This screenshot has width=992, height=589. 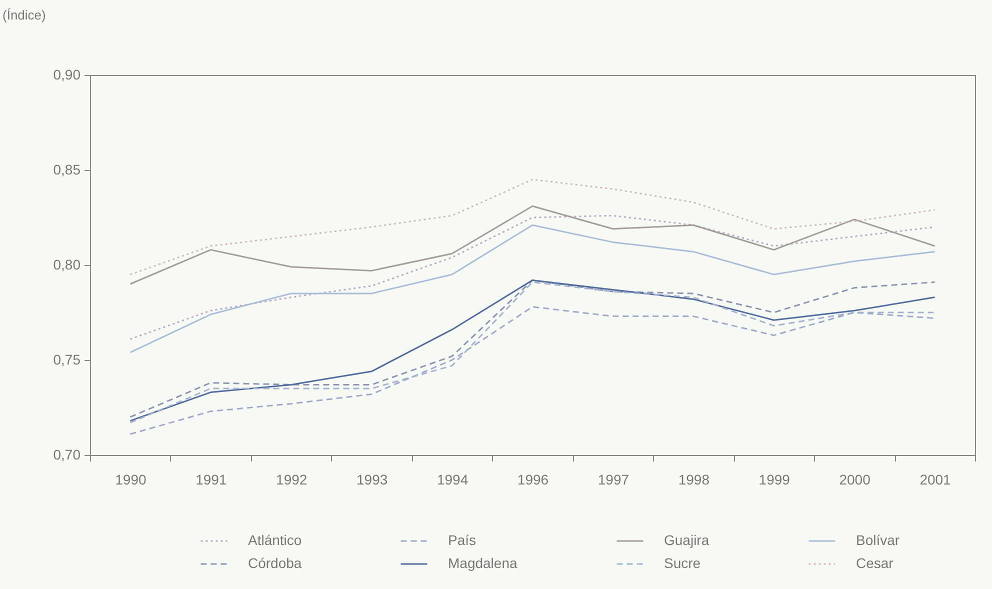 What do you see at coordinates (275, 563) in the screenshot?
I see `legend-label: Córdoba` at bounding box center [275, 563].